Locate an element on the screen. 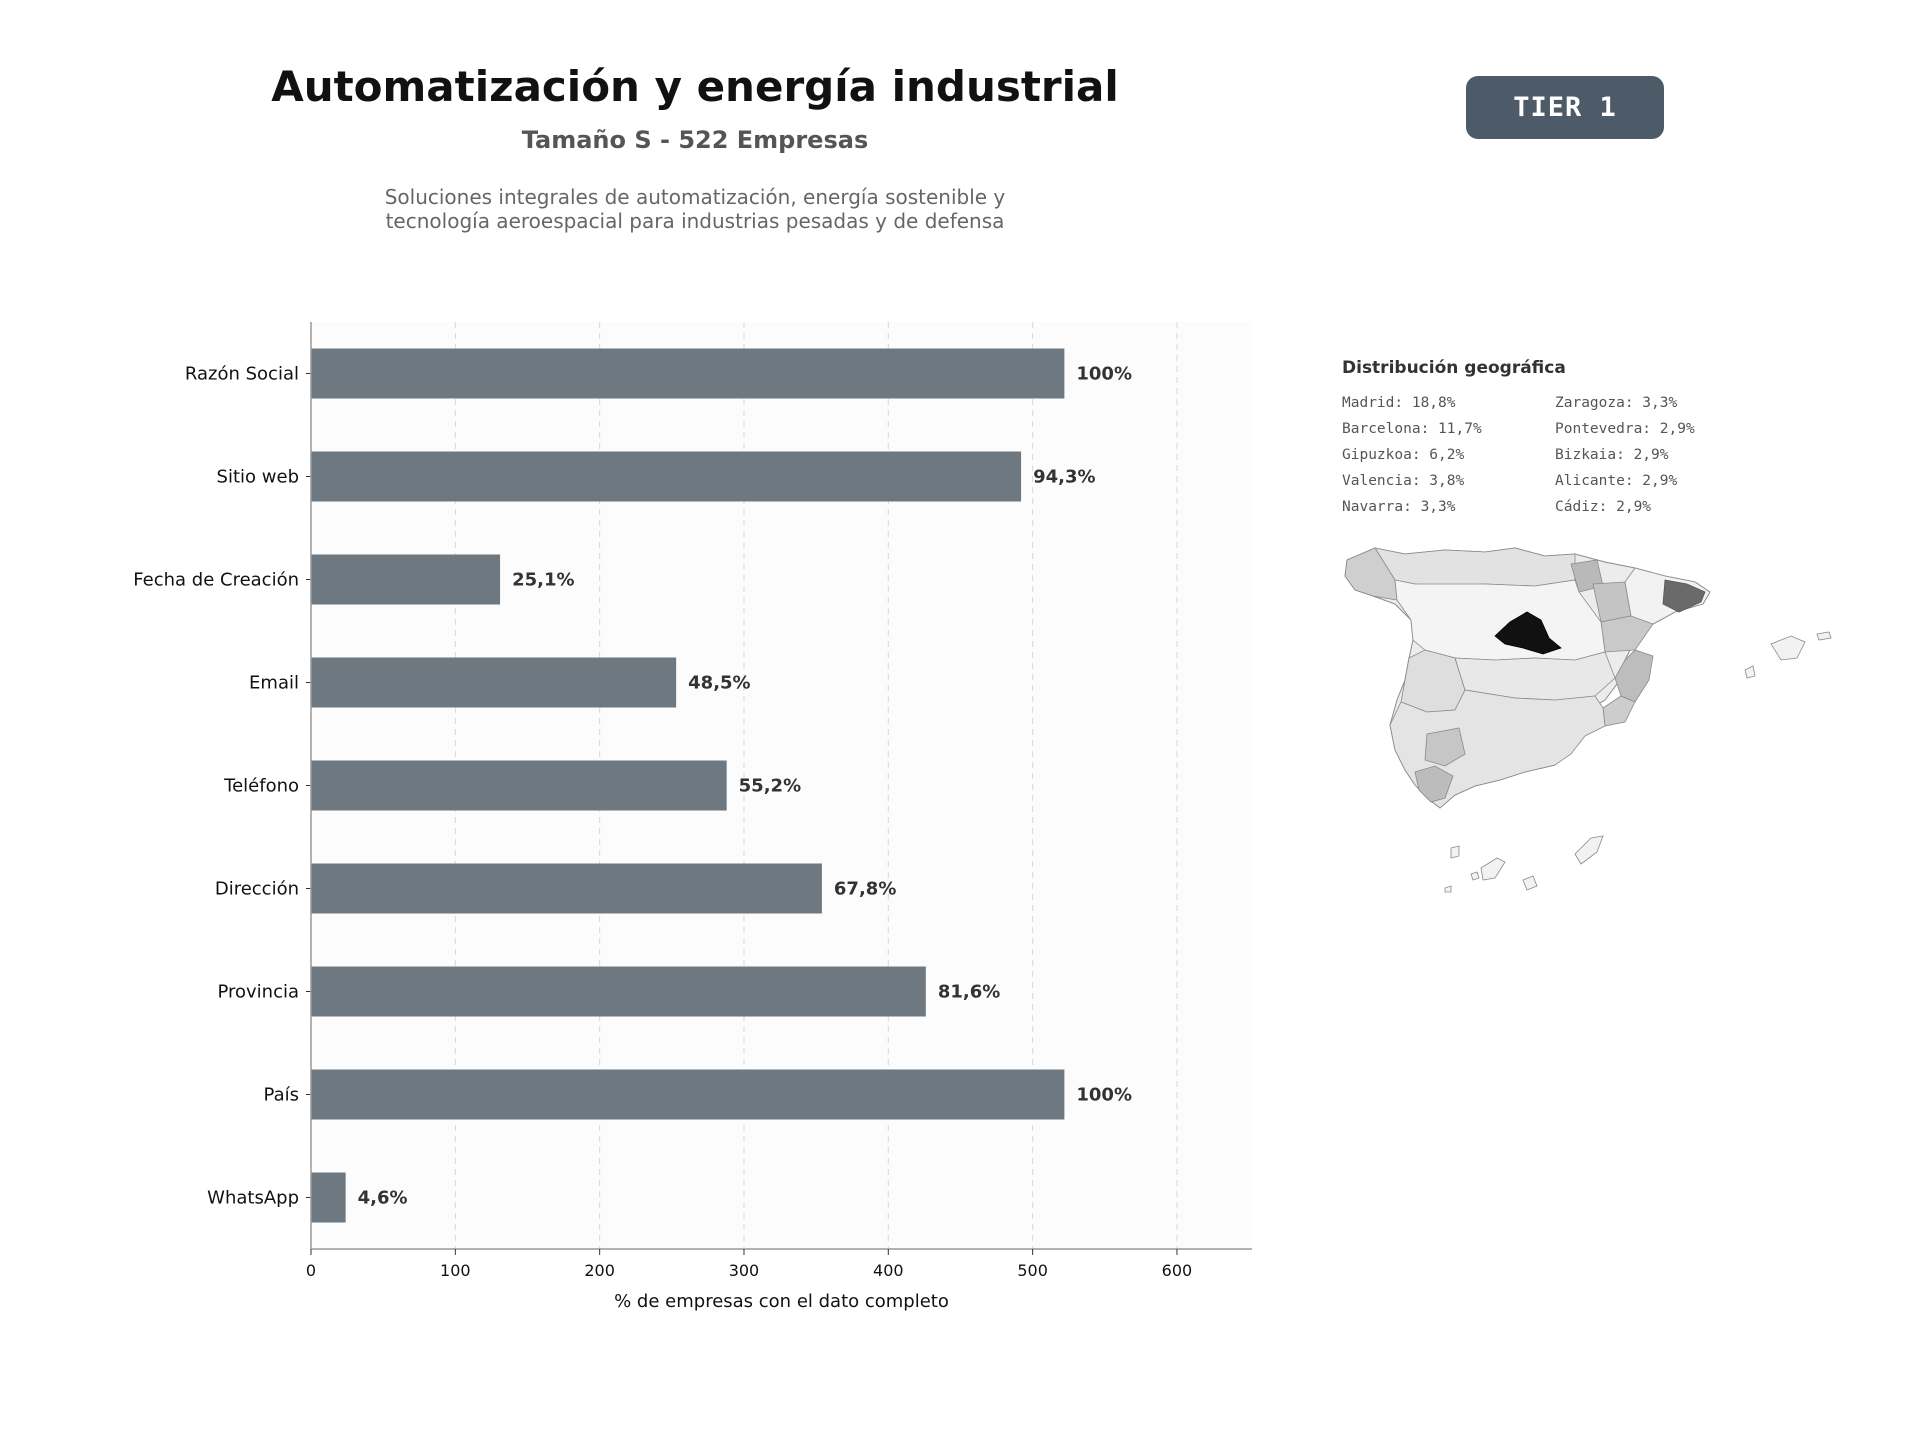 This screenshot has height=1440, width=1920. map-region-barcelona is located at coordinates (1684, 596).